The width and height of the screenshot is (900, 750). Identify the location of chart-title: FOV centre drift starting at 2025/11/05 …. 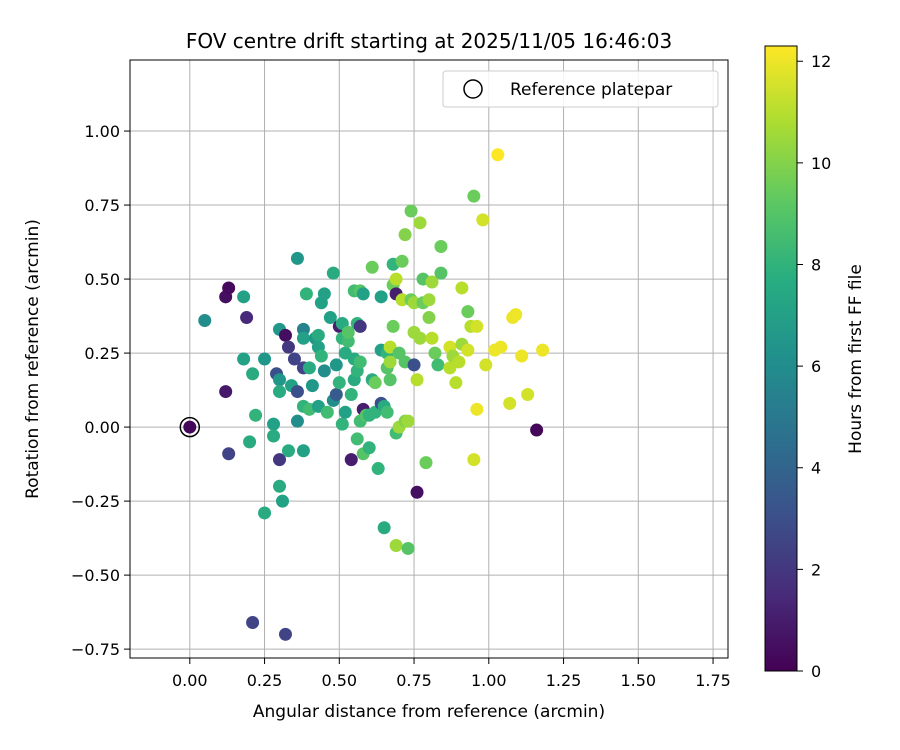
(429, 41).